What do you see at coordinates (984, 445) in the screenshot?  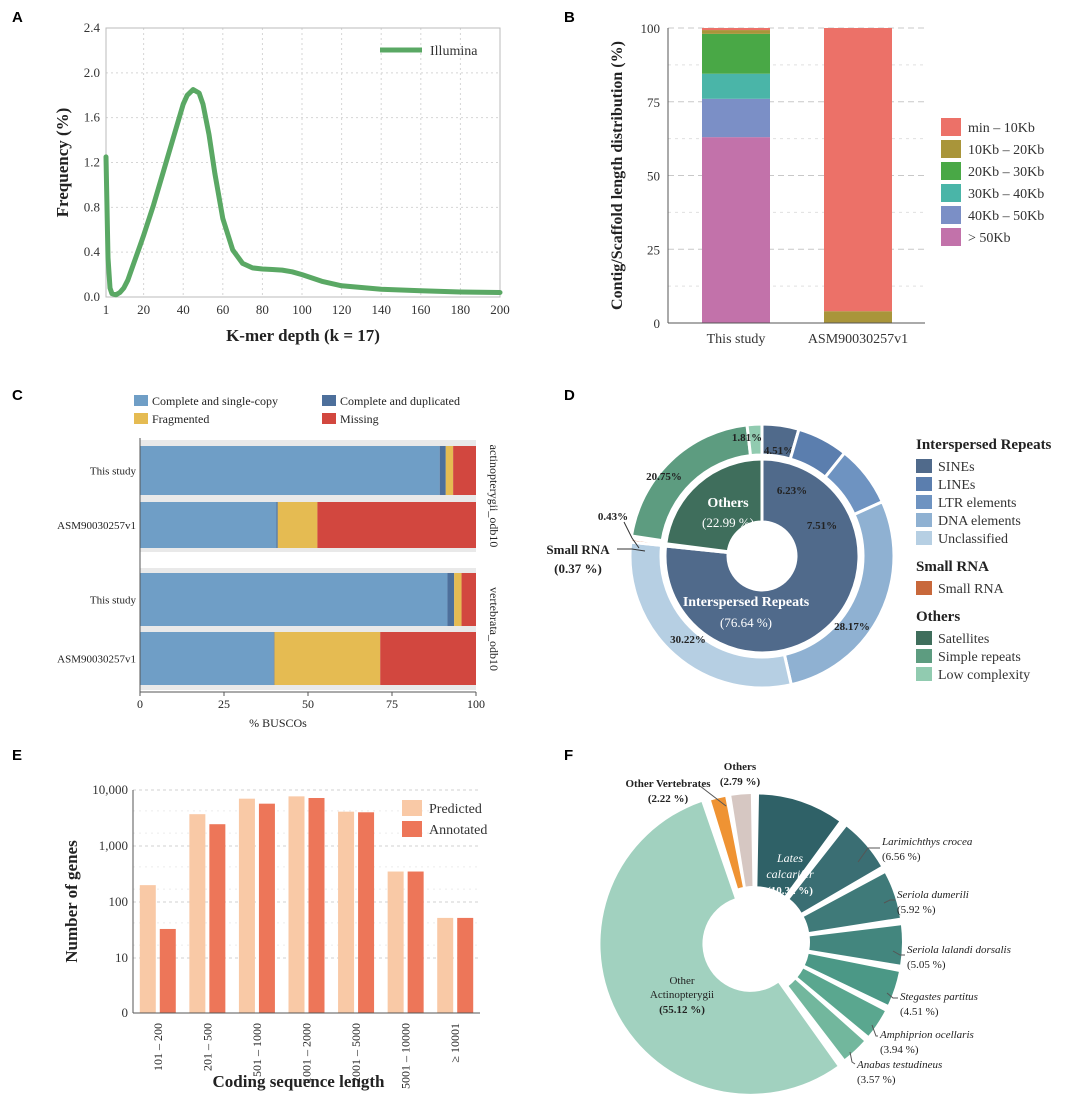 I see `legend-group-title: Interspersed Repeats` at bounding box center [984, 445].